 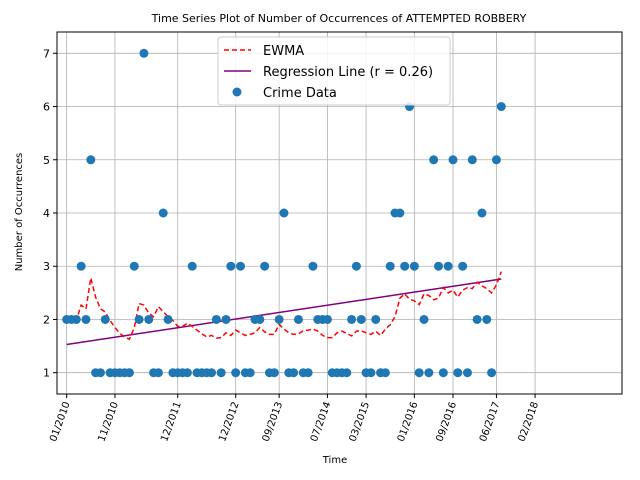 I want to click on x-axis-label: Time, so click(x=334, y=460).